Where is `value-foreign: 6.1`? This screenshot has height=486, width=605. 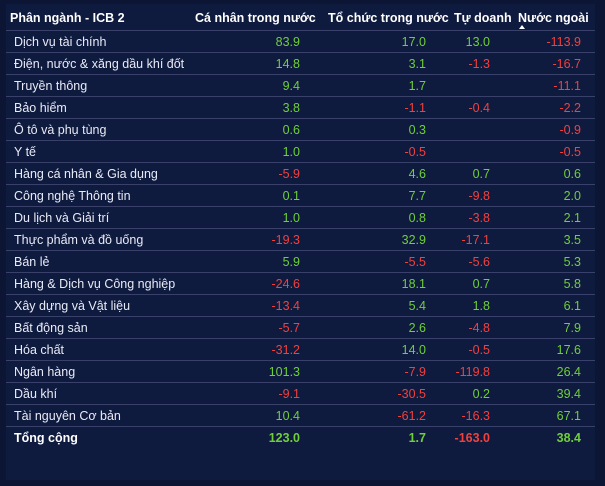
value-foreign: 6.1 is located at coordinates (554, 305).